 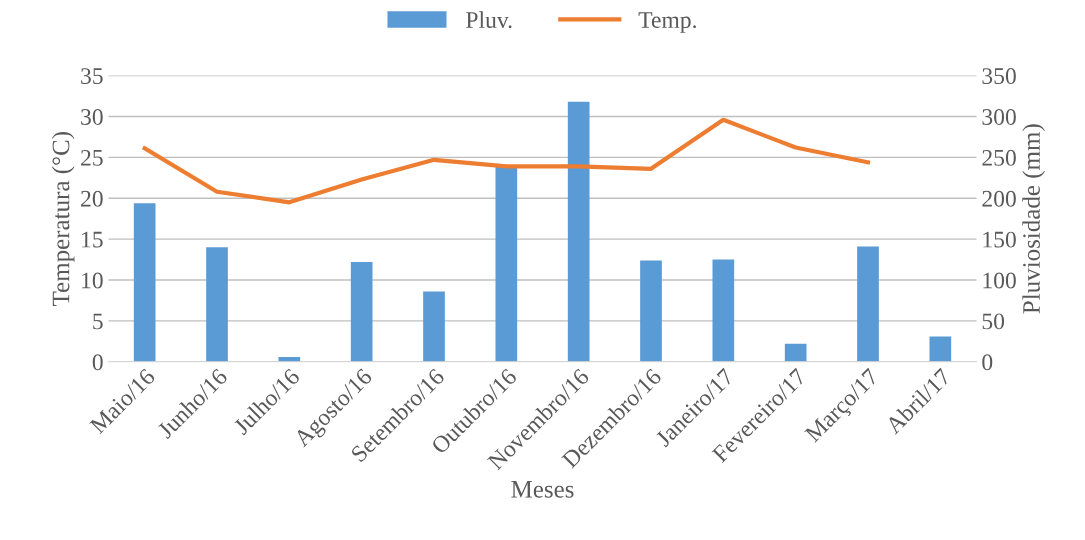 What do you see at coordinates (999, 280) in the screenshot?
I see `y2-tick-label: 100` at bounding box center [999, 280].